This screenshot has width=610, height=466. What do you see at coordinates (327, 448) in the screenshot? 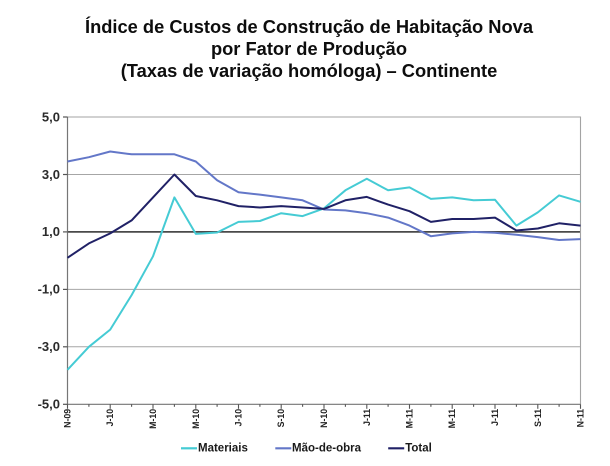
I see `svg-text: Mão-de-obra` at bounding box center [327, 448].